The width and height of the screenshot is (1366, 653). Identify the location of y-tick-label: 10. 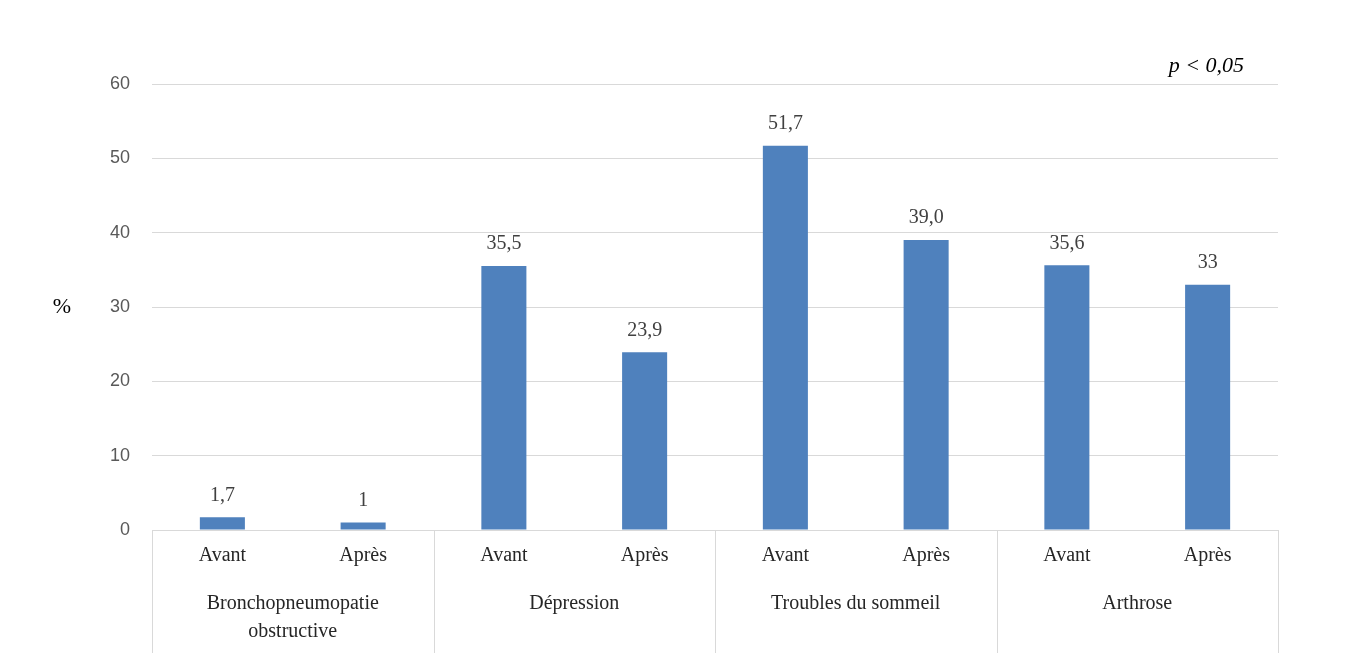
(119, 454).